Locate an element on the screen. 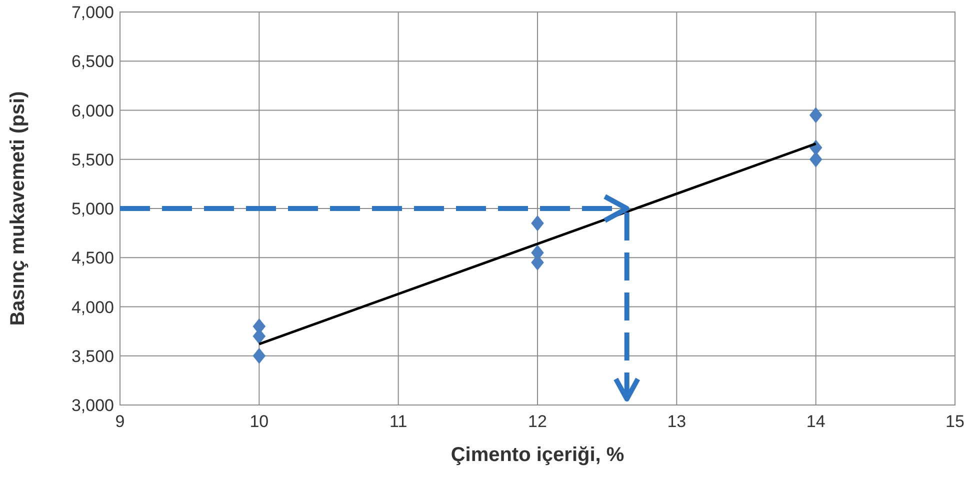  y-tick-label: 4,000 is located at coordinates (92, 307).